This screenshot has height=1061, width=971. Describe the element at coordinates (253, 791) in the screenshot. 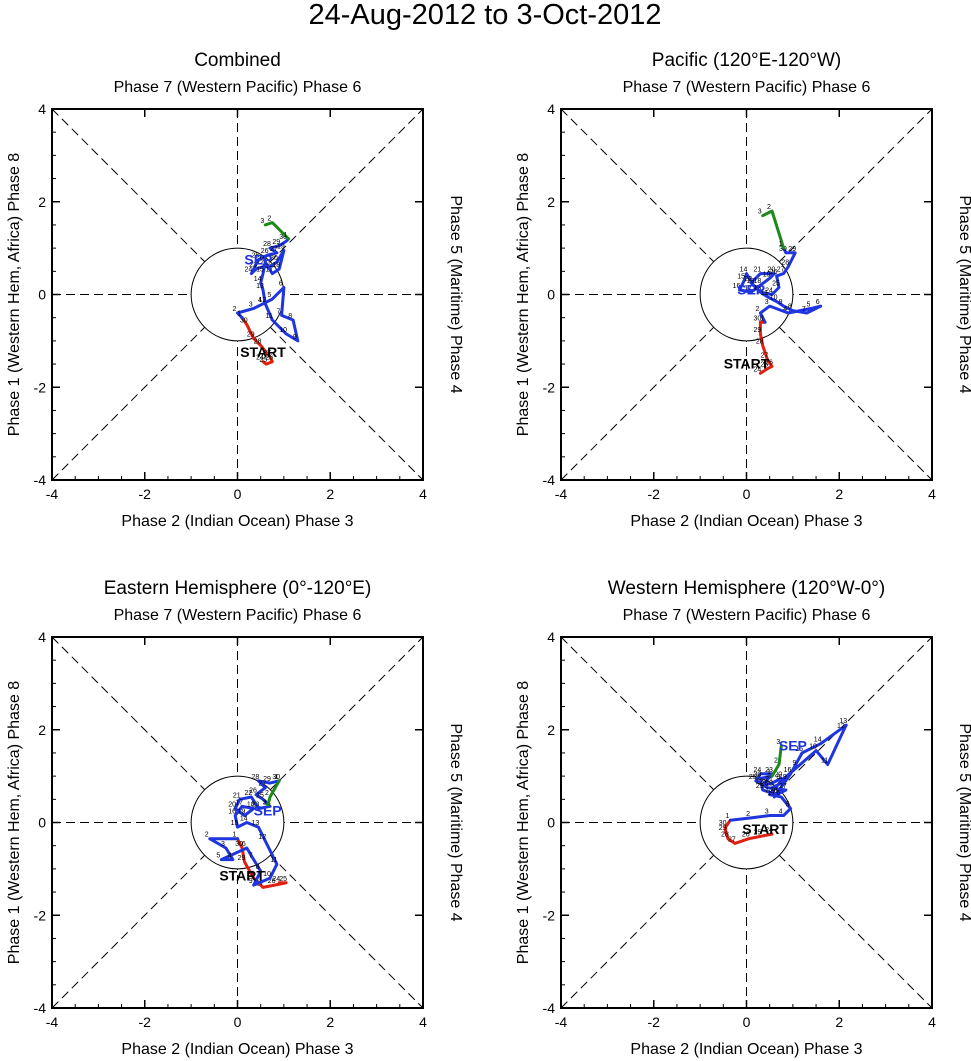

I see `day-label-sep: 26` at that location.